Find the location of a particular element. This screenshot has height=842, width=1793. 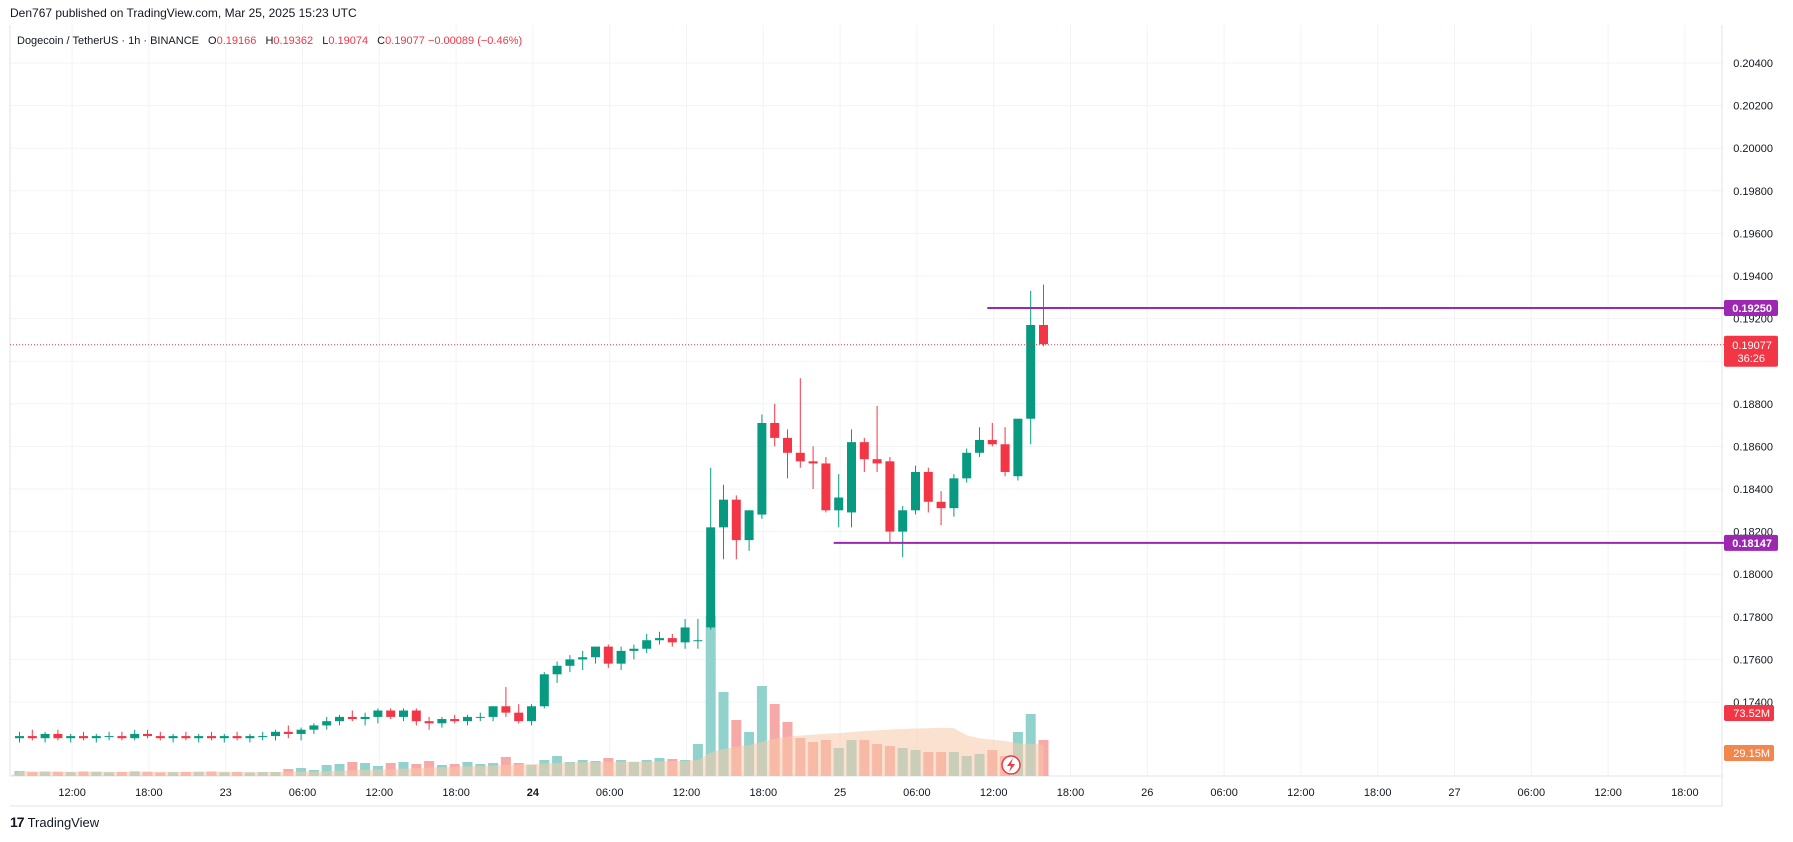

lightning-icon is located at coordinates (1011, 765).